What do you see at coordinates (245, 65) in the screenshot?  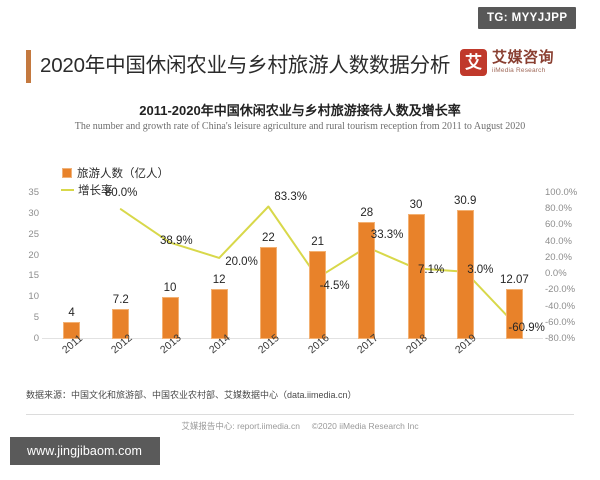 I see `page-title: 2020年中国休闲农业与乡村旅游人数数据分析` at bounding box center [245, 65].